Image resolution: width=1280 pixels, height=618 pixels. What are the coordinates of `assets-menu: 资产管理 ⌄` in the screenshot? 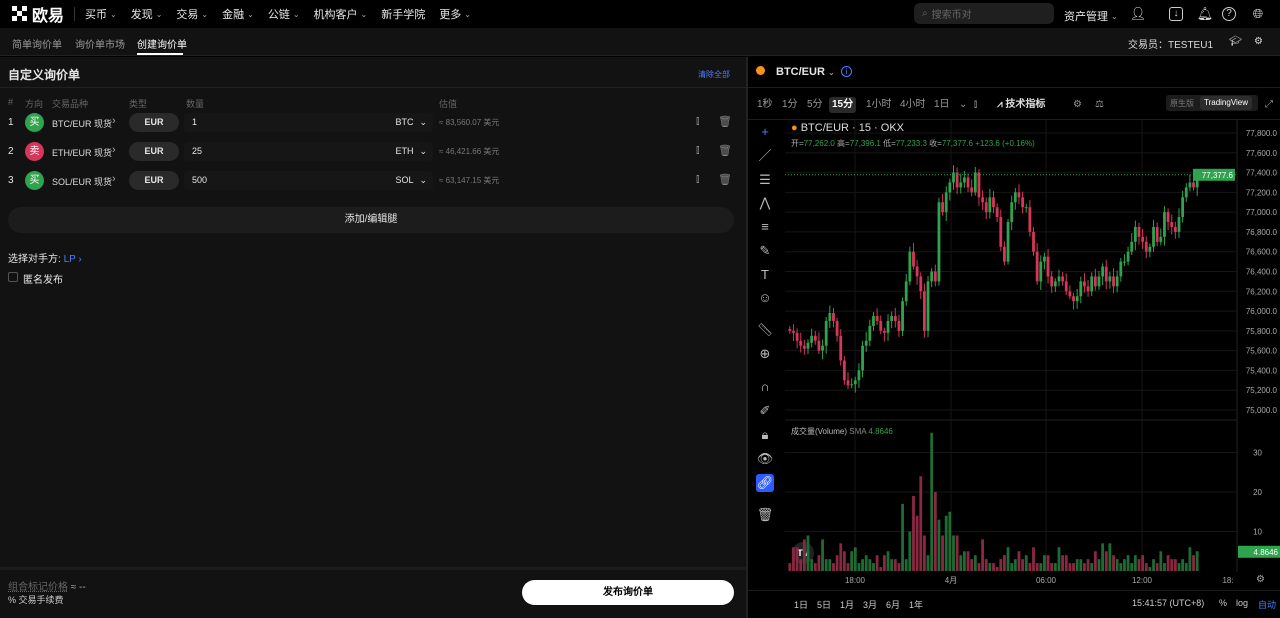 It's located at (1091, 16).